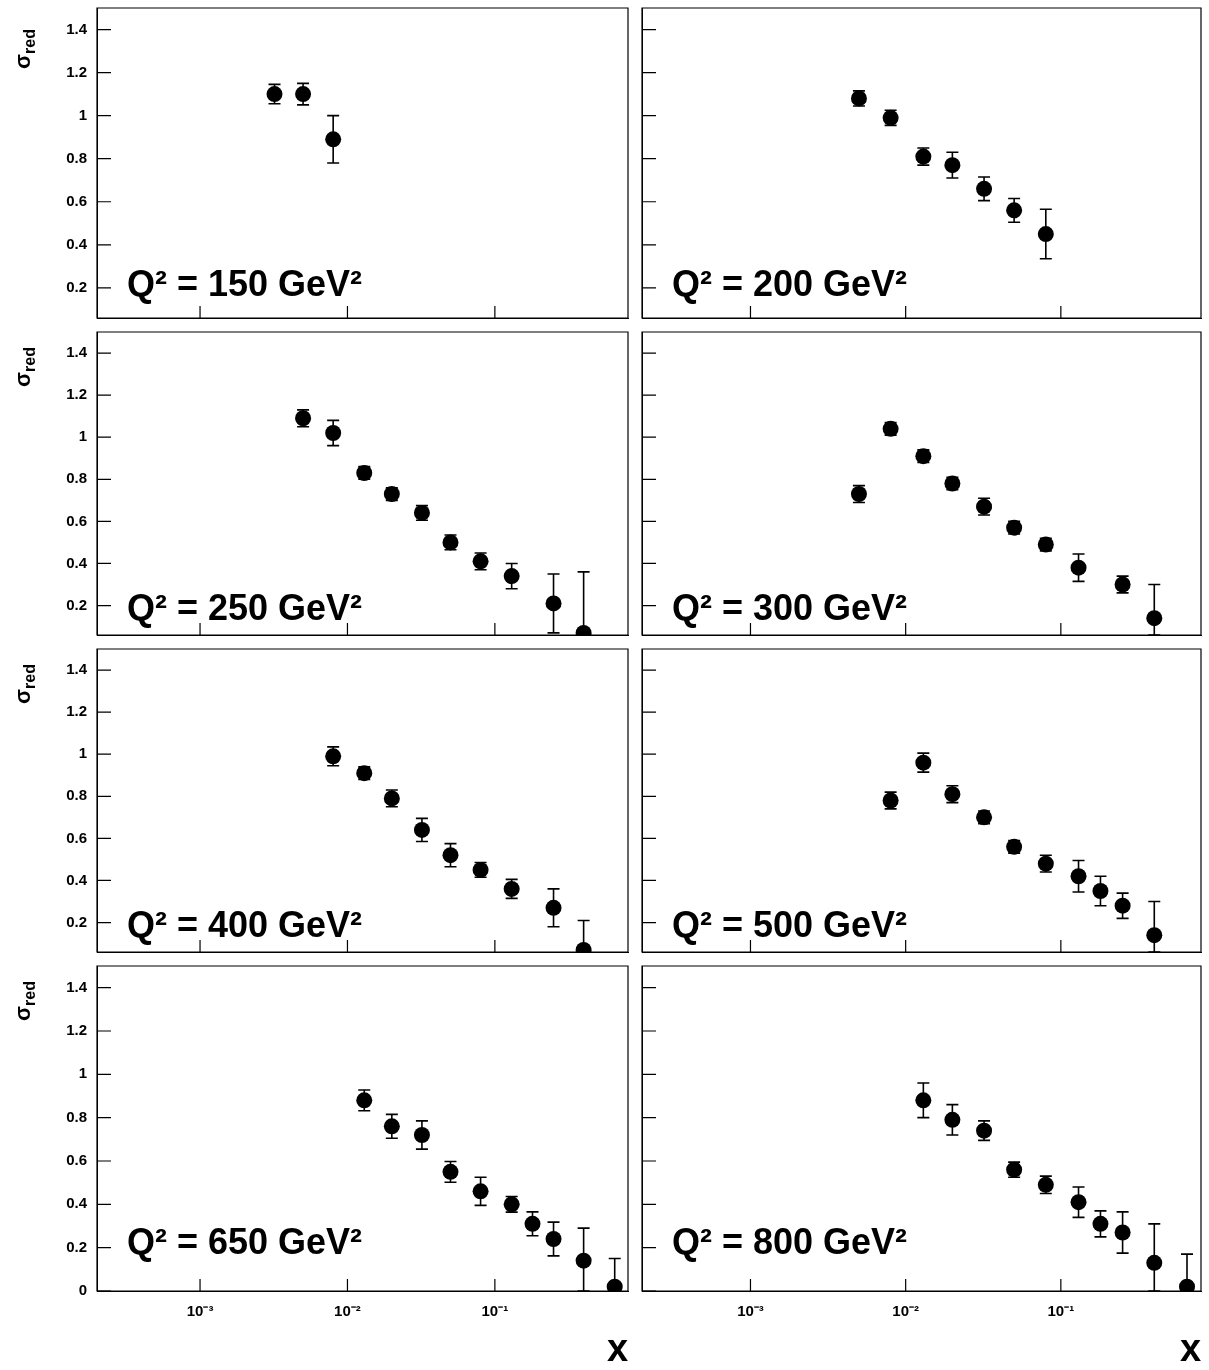 The image size is (1209, 1370). Describe the element at coordinates (790, 1241) in the screenshot. I see `text: Q² = 800 GeV²` at that location.